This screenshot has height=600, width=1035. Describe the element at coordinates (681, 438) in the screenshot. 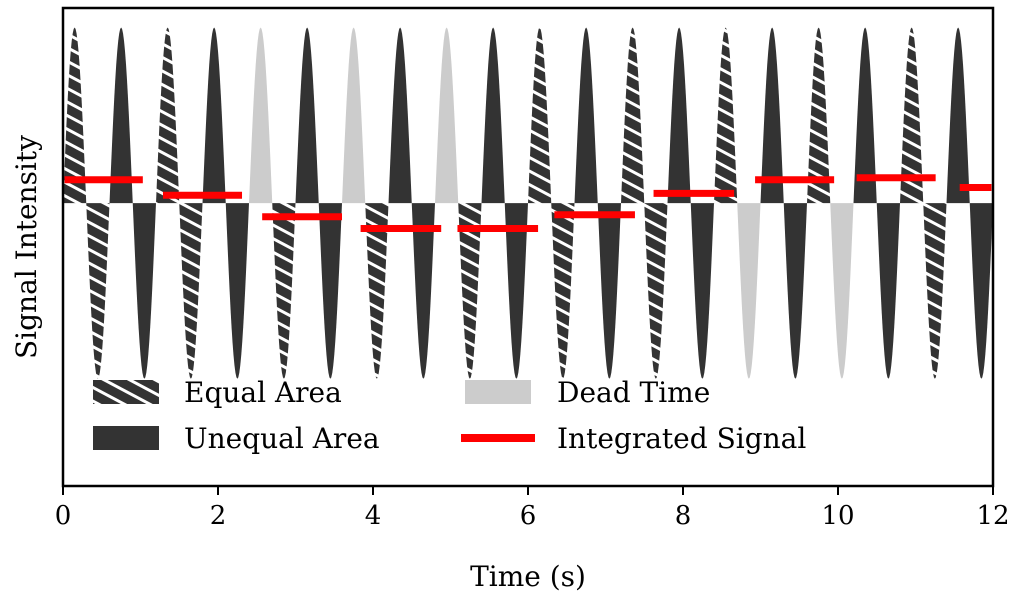

I see `legend-label-integrated-signal: Integrated Signal` at that location.